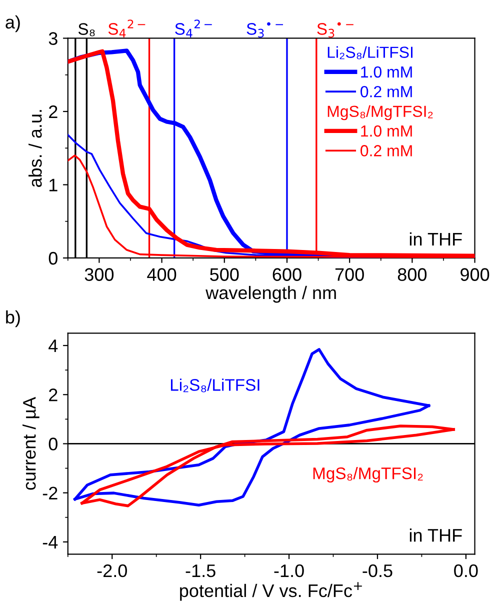 This screenshot has height=607, width=492. I want to click on ref-line-label: S₈, so click(86, 29).